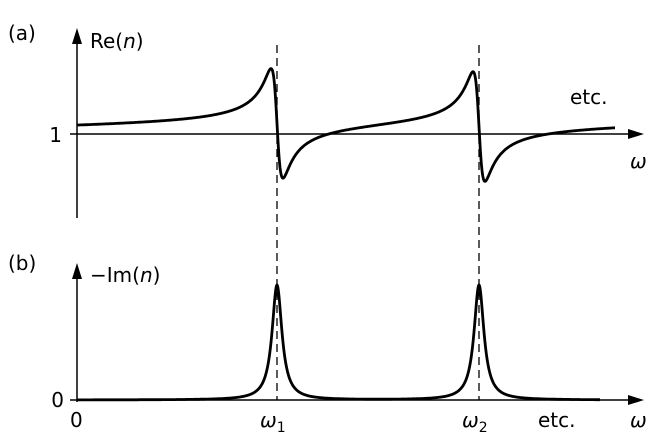 The image size is (666, 446). What do you see at coordinates (22, 33) in the screenshot?
I see `panel-label: (a)` at bounding box center [22, 33].